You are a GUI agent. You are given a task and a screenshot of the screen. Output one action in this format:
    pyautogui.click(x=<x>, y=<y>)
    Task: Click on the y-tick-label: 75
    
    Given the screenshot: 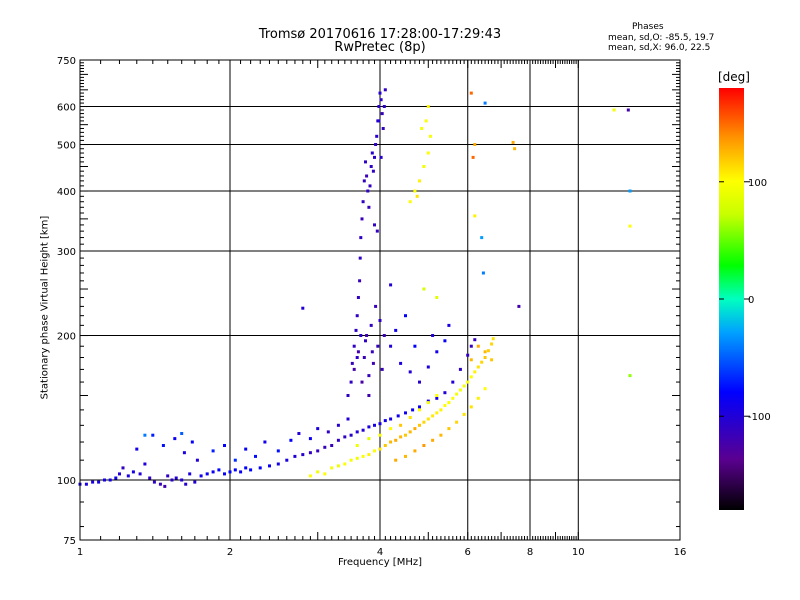 What is the action you would take?
    pyautogui.click(x=69, y=541)
    